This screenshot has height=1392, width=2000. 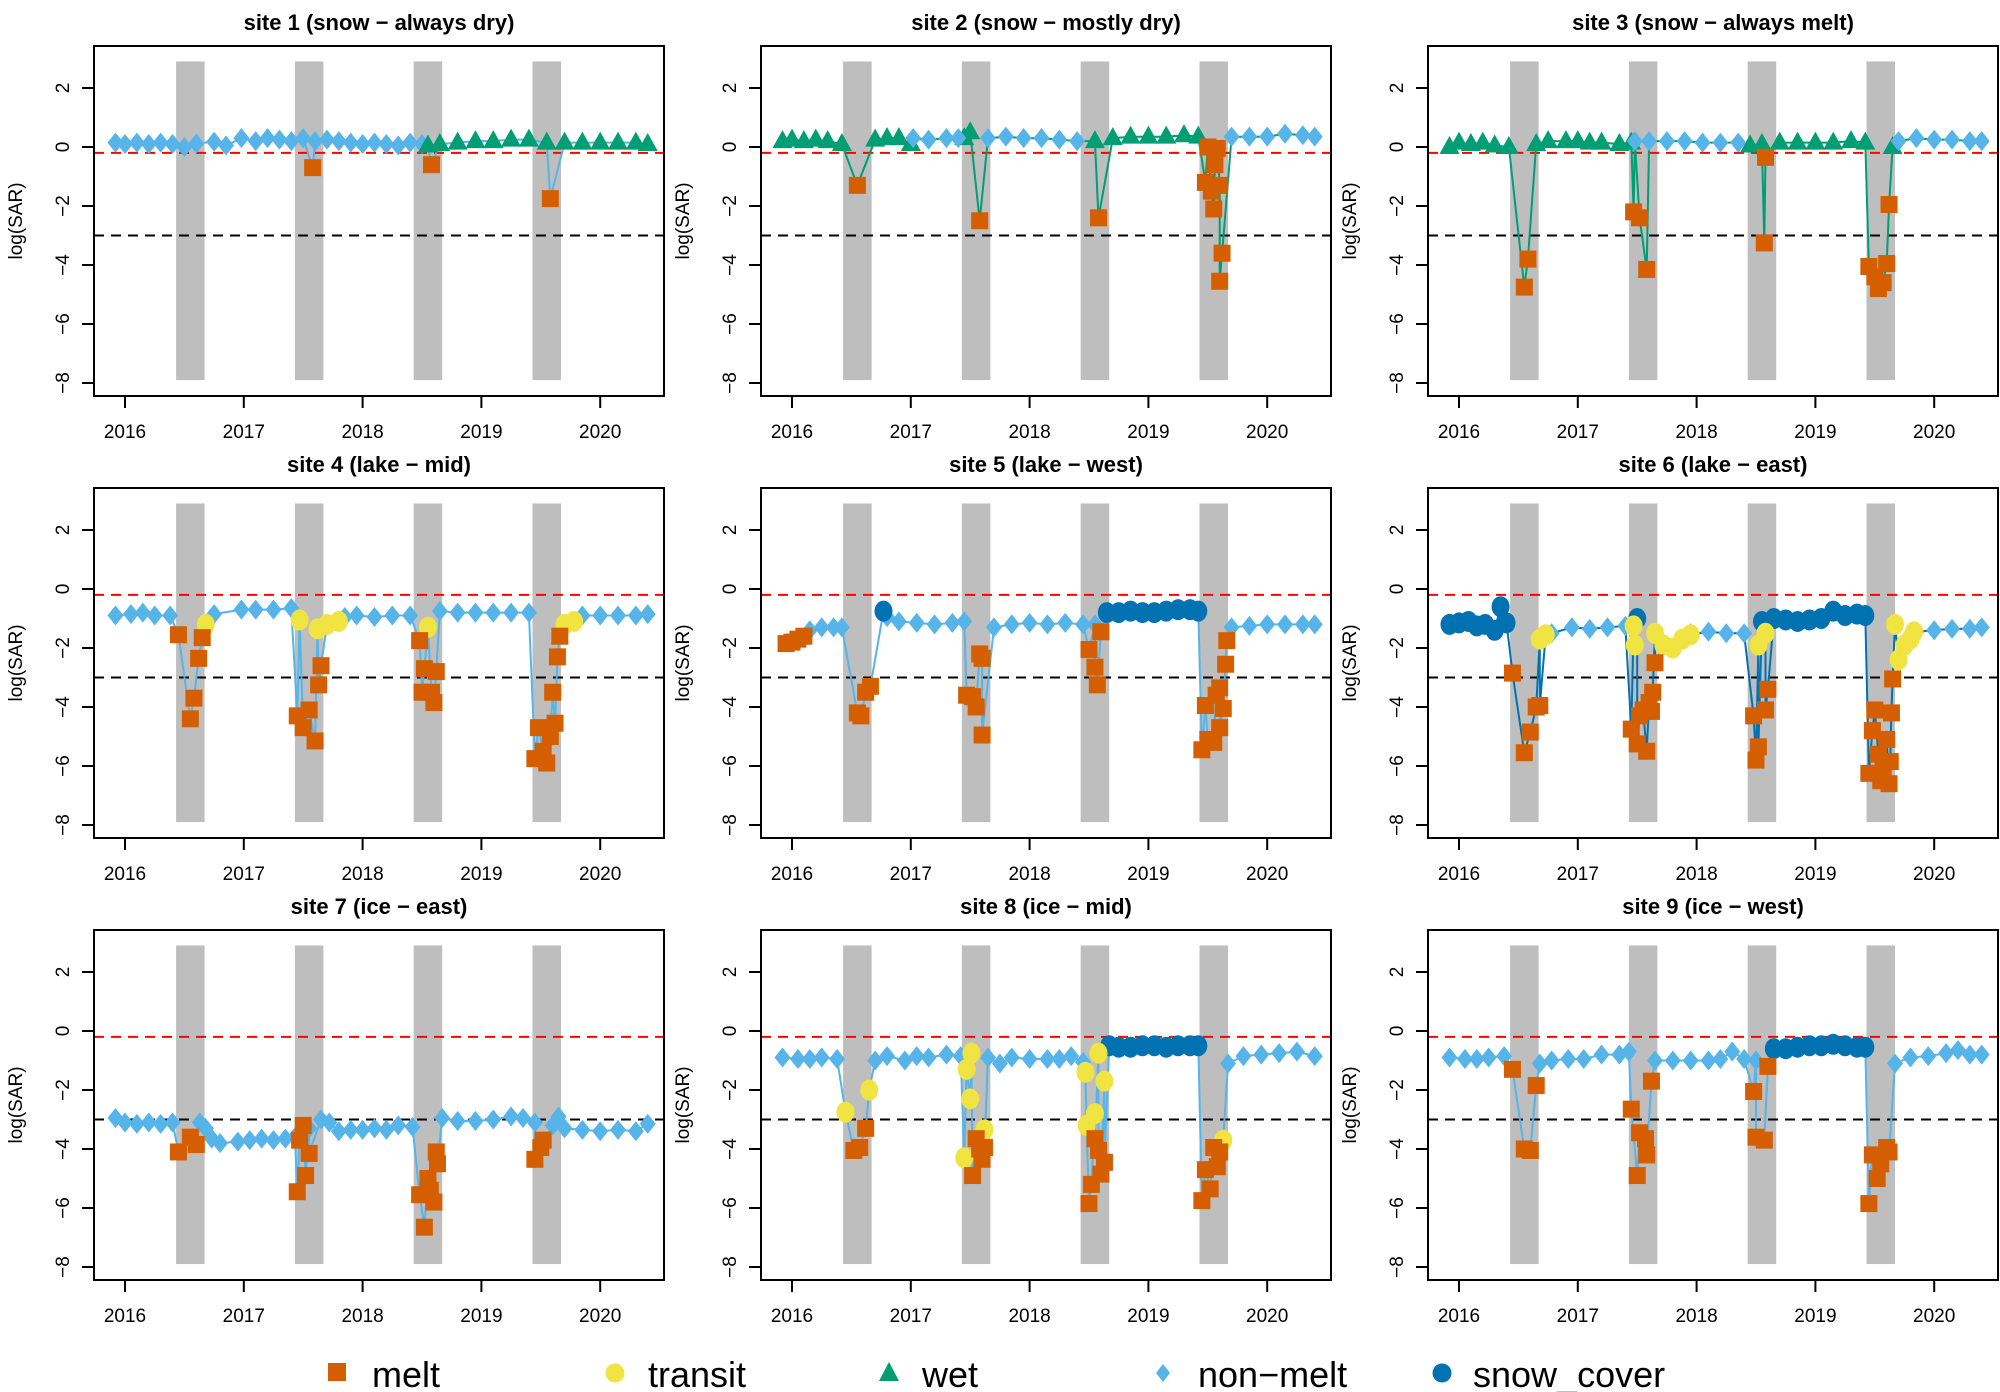 I want to click on x-tick-label: 2017, so click(x=911, y=432).